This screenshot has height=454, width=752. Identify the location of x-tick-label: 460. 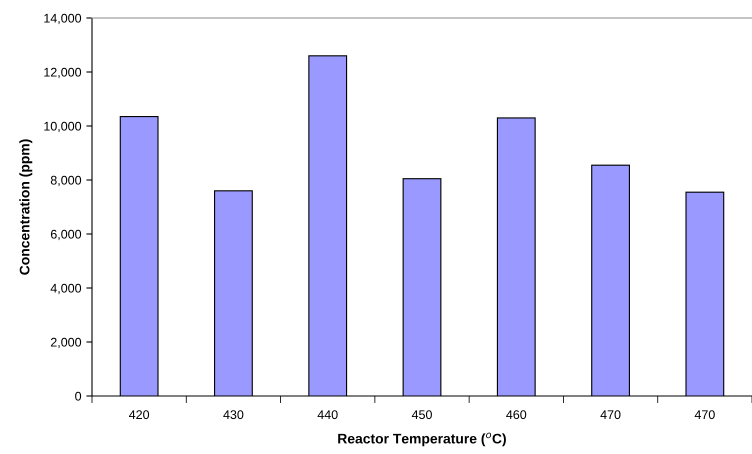
(516, 415).